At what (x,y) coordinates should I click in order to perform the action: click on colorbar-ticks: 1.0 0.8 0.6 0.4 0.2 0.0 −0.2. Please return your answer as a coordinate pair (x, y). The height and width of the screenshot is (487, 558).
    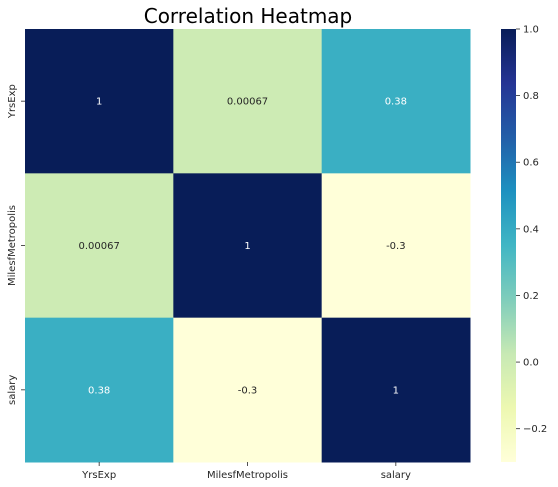
    Looking at the image, I should click on (531, 230).